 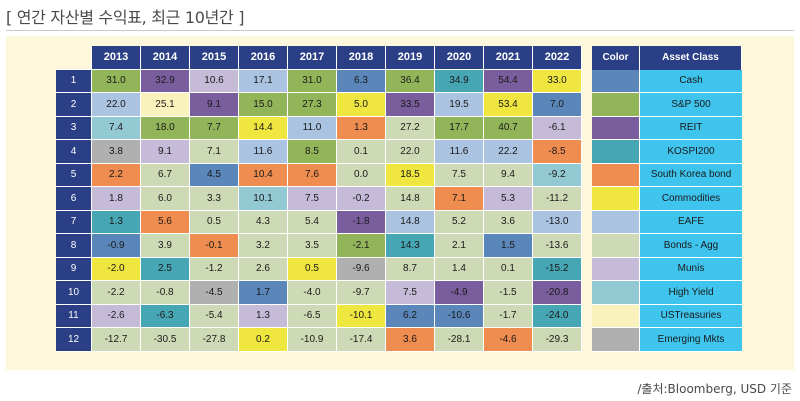 What do you see at coordinates (410, 105) in the screenshot?
I see `return-cell: 33.5` at bounding box center [410, 105].